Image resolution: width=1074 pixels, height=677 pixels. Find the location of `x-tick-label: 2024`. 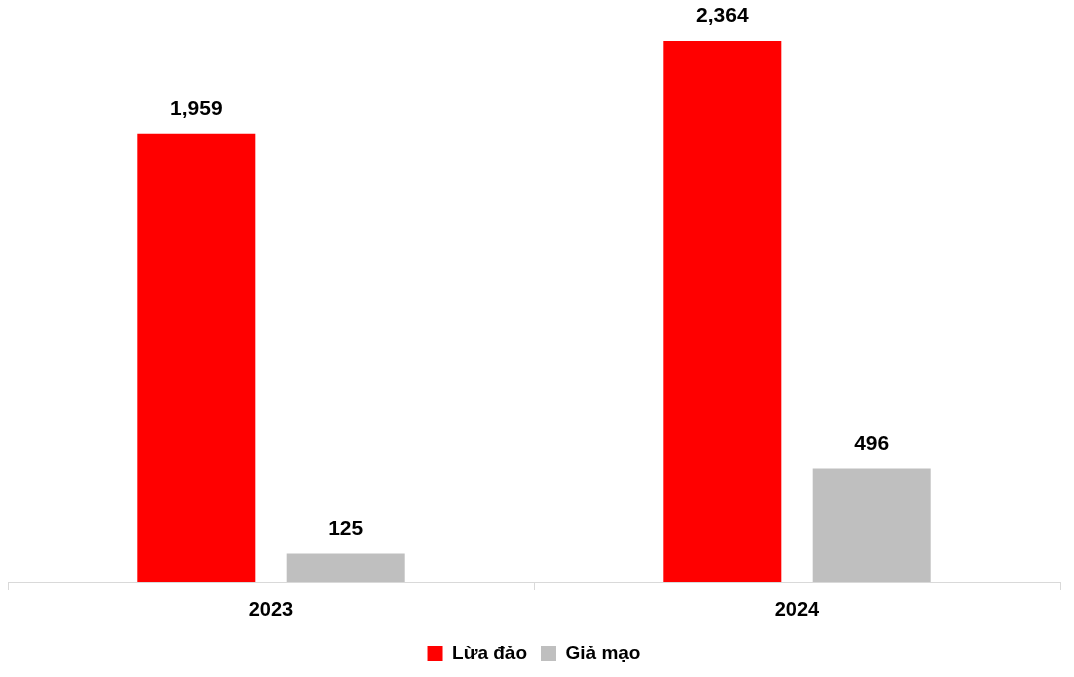

x-tick-label: 2024 is located at coordinates (797, 608).